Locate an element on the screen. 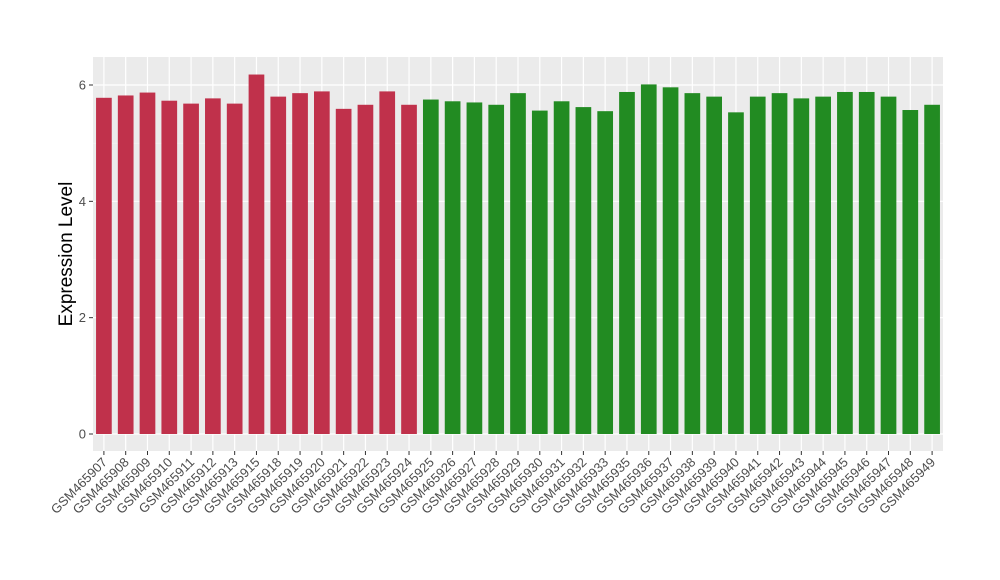 The height and width of the screenshot is (580, 1000). y-tick-label: 2 is located at coordinates (82, 317).